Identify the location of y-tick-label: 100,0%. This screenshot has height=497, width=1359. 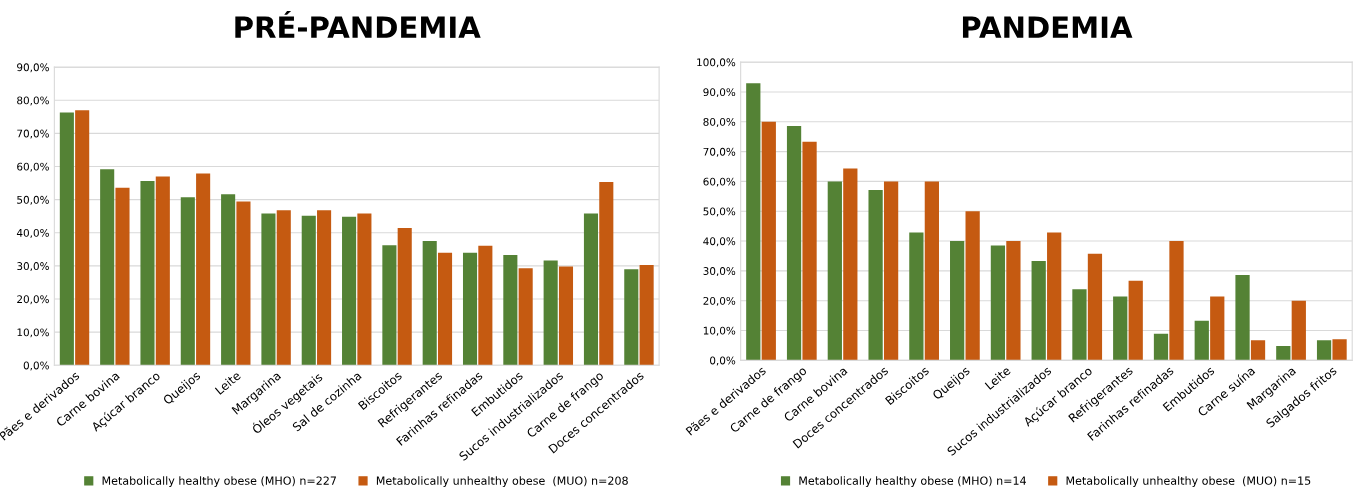
(716, 63).